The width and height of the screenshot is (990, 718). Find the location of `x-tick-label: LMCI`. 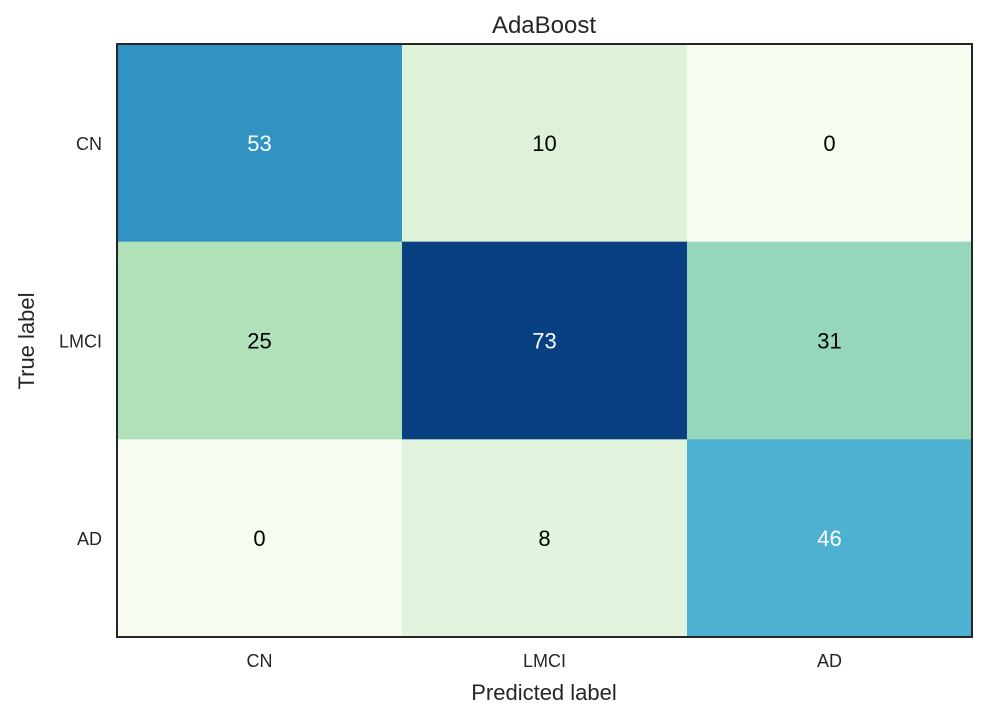

x-tick-label: LMCI is located at coordinates (544, 661).